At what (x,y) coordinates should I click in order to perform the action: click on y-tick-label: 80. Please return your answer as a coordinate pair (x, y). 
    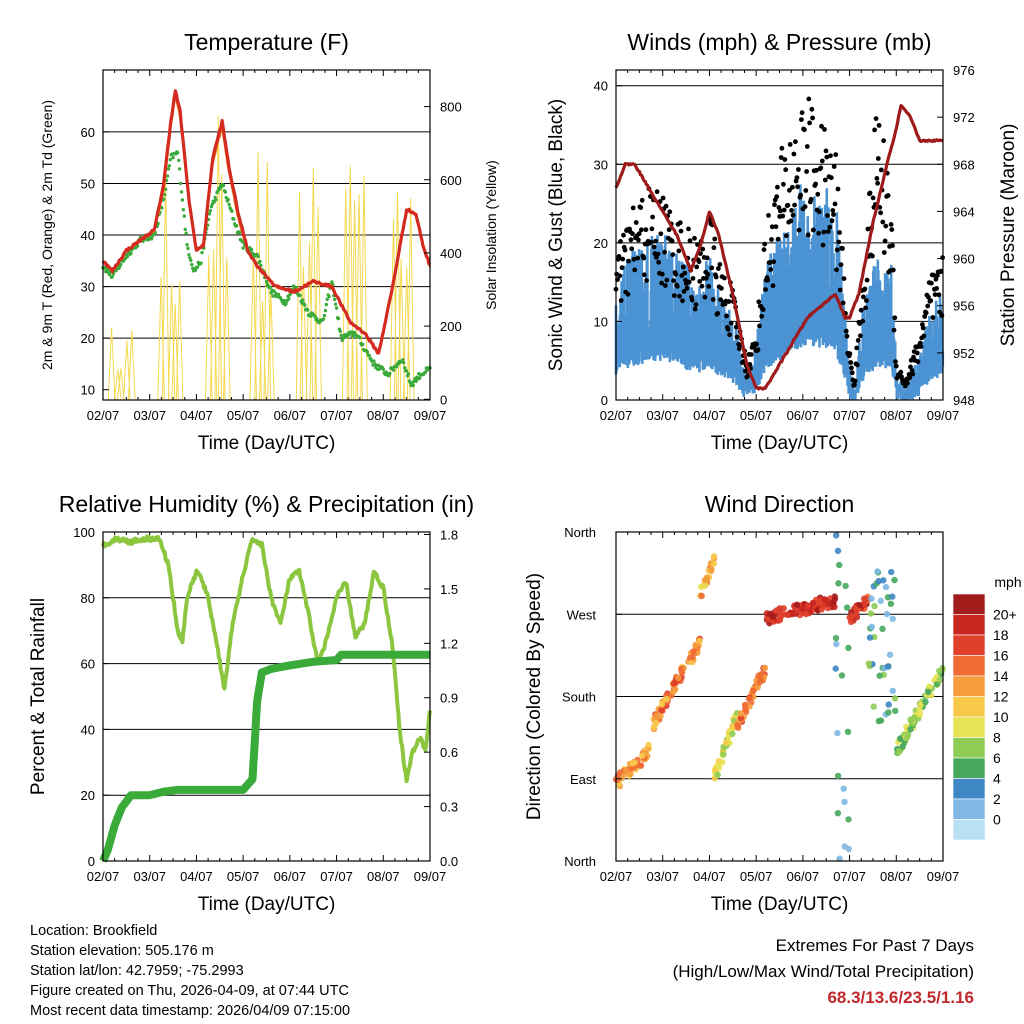
    Looking at the image, I should click on (88, 598).